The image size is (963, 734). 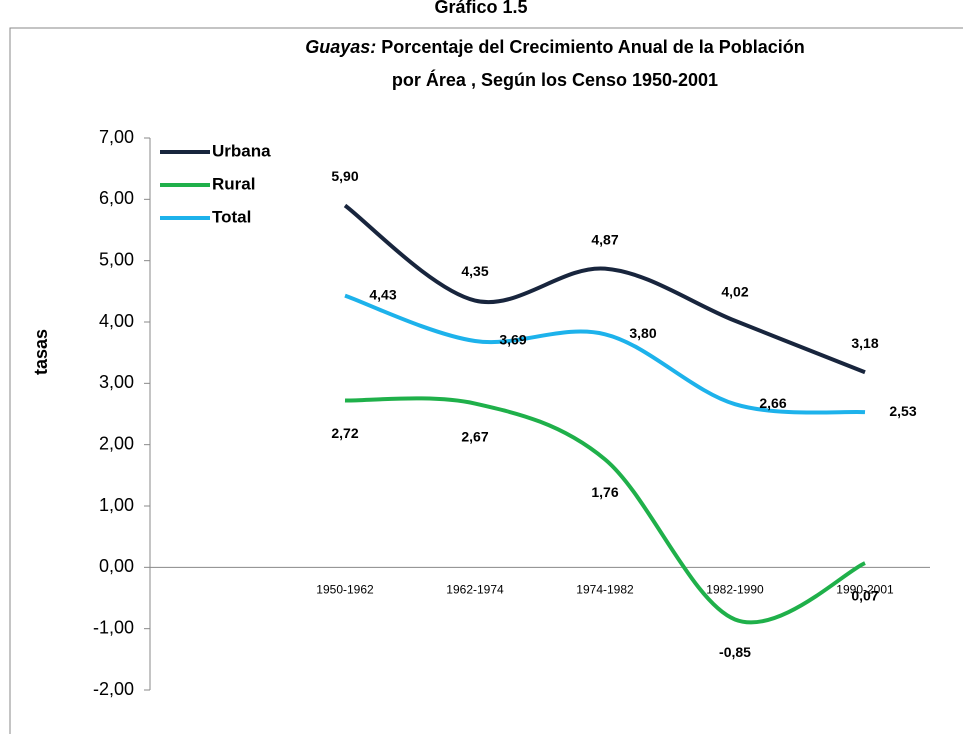 What do you see at coordinates (231, 216) in the screenshot?
I see `legend-label: Total` at bounding box center [231, 216].